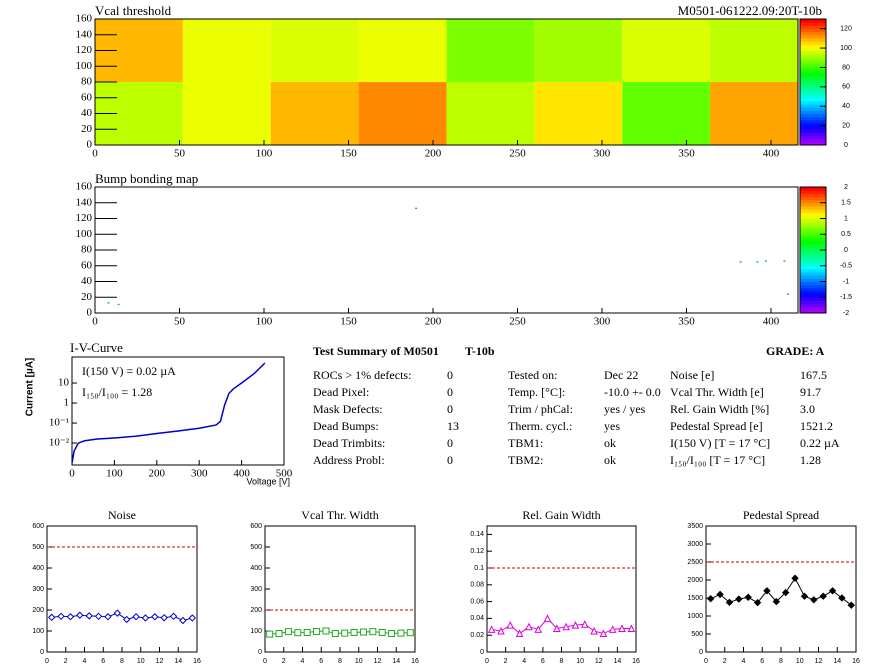  I want to click on y-tick-label: 400, so click(38, 568).